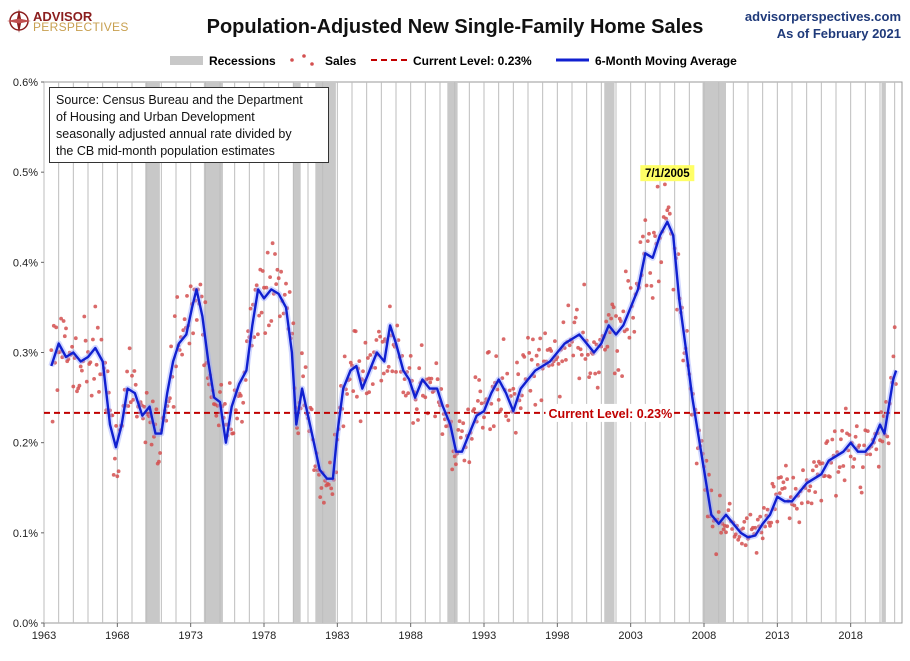 The width and height of the screenshot is (910, 661). Describe the element at coordinates (667, 174) in the screenshot. I see `peak-annotation-label: 7/1/2005` at that location.